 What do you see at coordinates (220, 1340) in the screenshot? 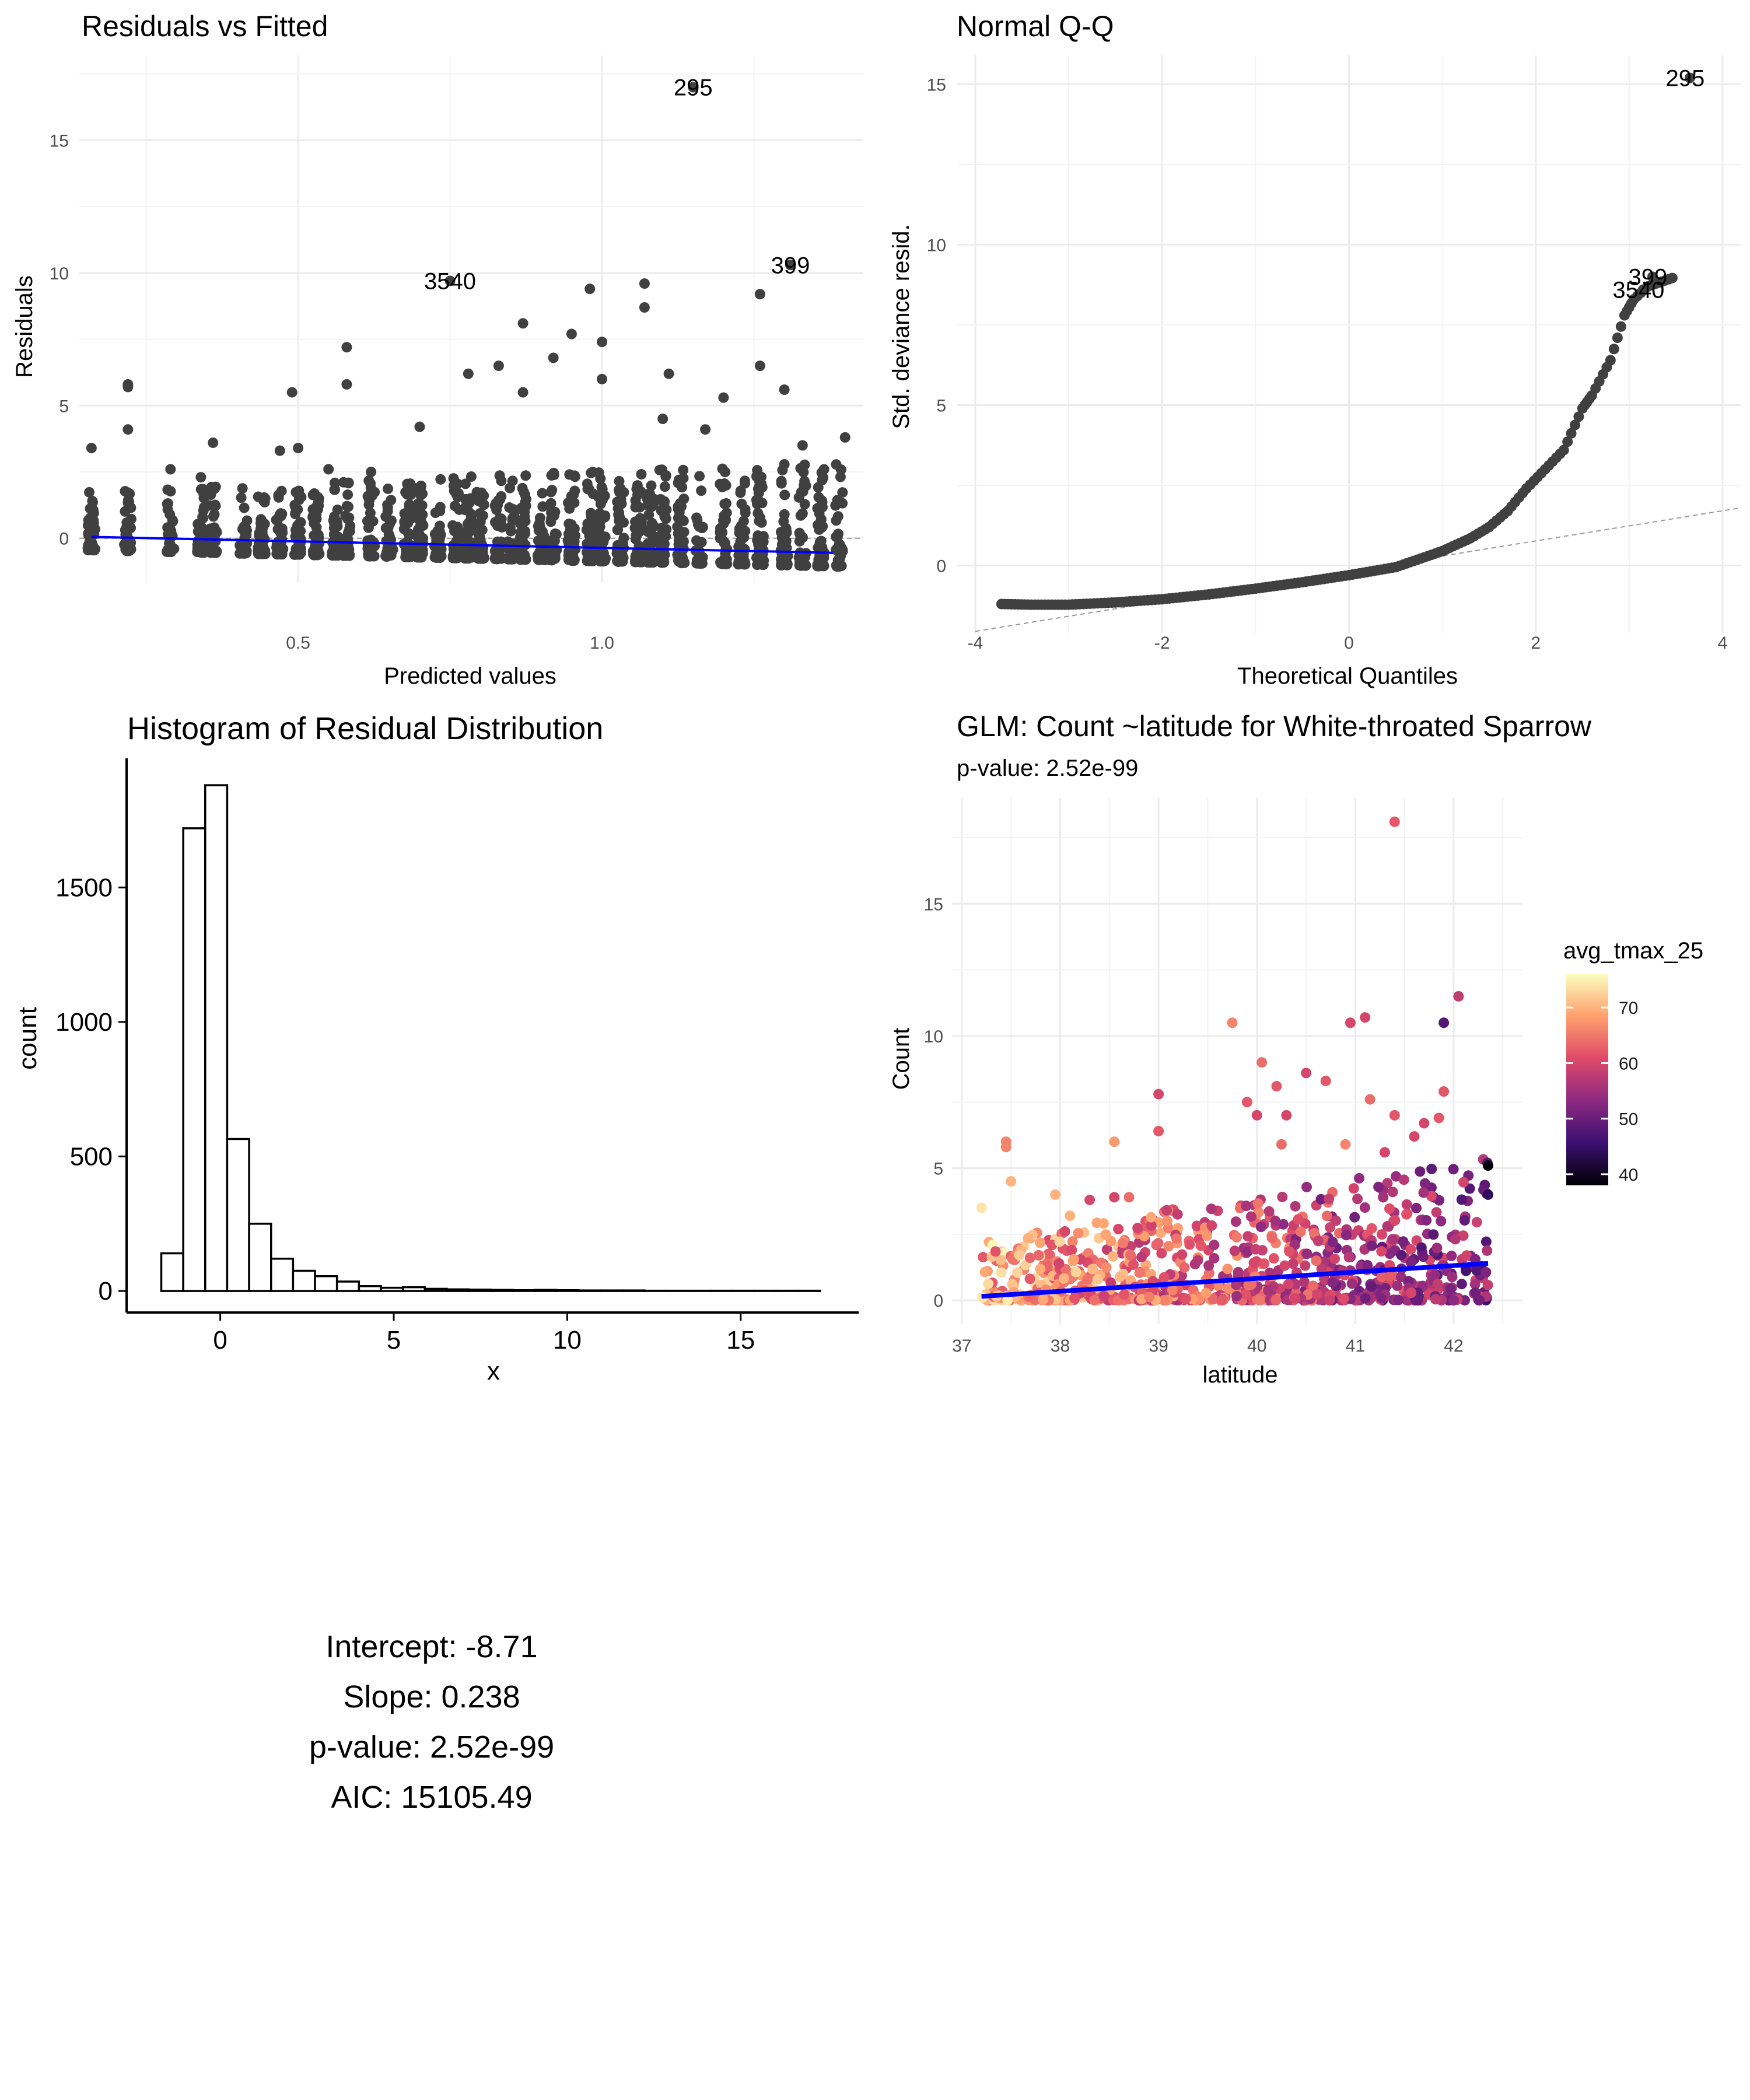
I see `x-tick-label: 0` at bounding box center [220, 1340].